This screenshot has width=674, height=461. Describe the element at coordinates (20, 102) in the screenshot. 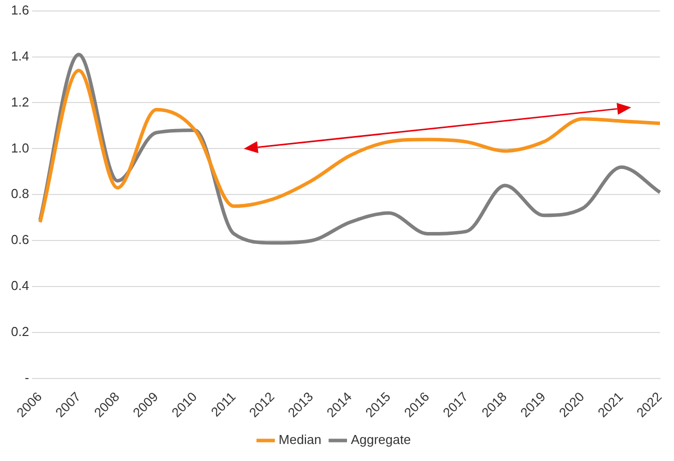

I see `y-tick-label: 1.2` at that location.